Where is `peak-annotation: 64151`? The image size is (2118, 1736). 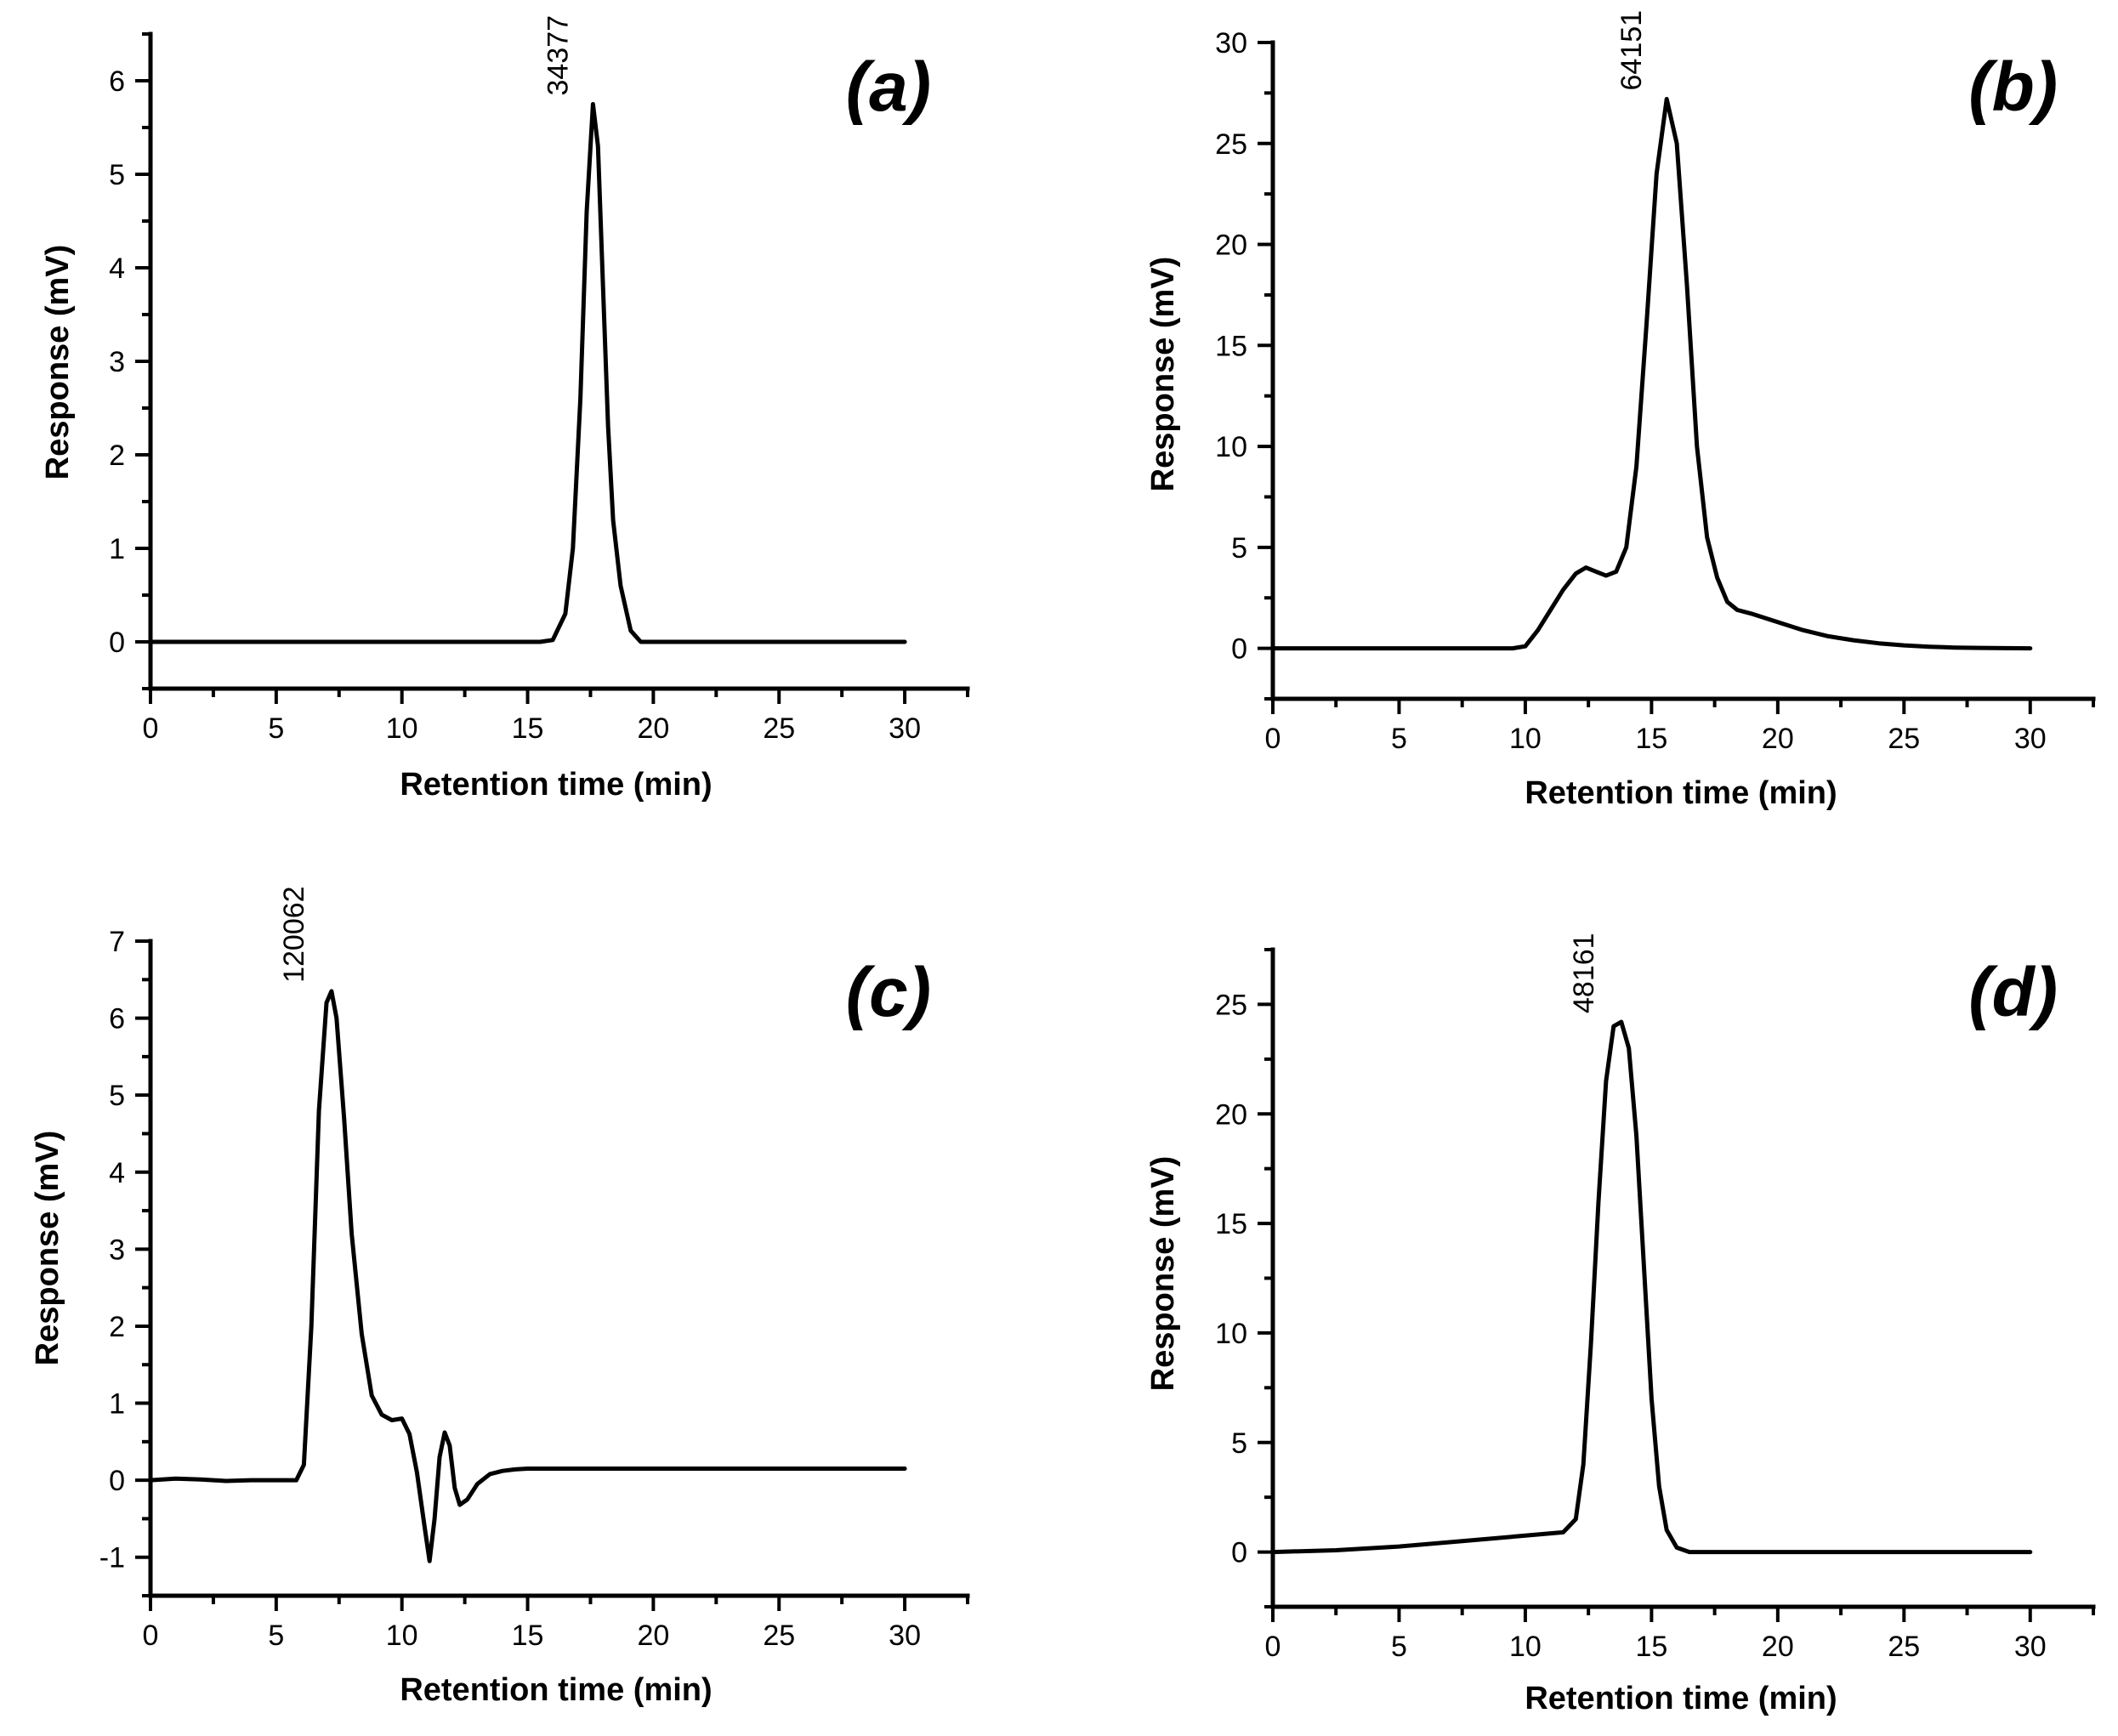 peak-annotation: 64151 is located at coordinates (1631, 51).